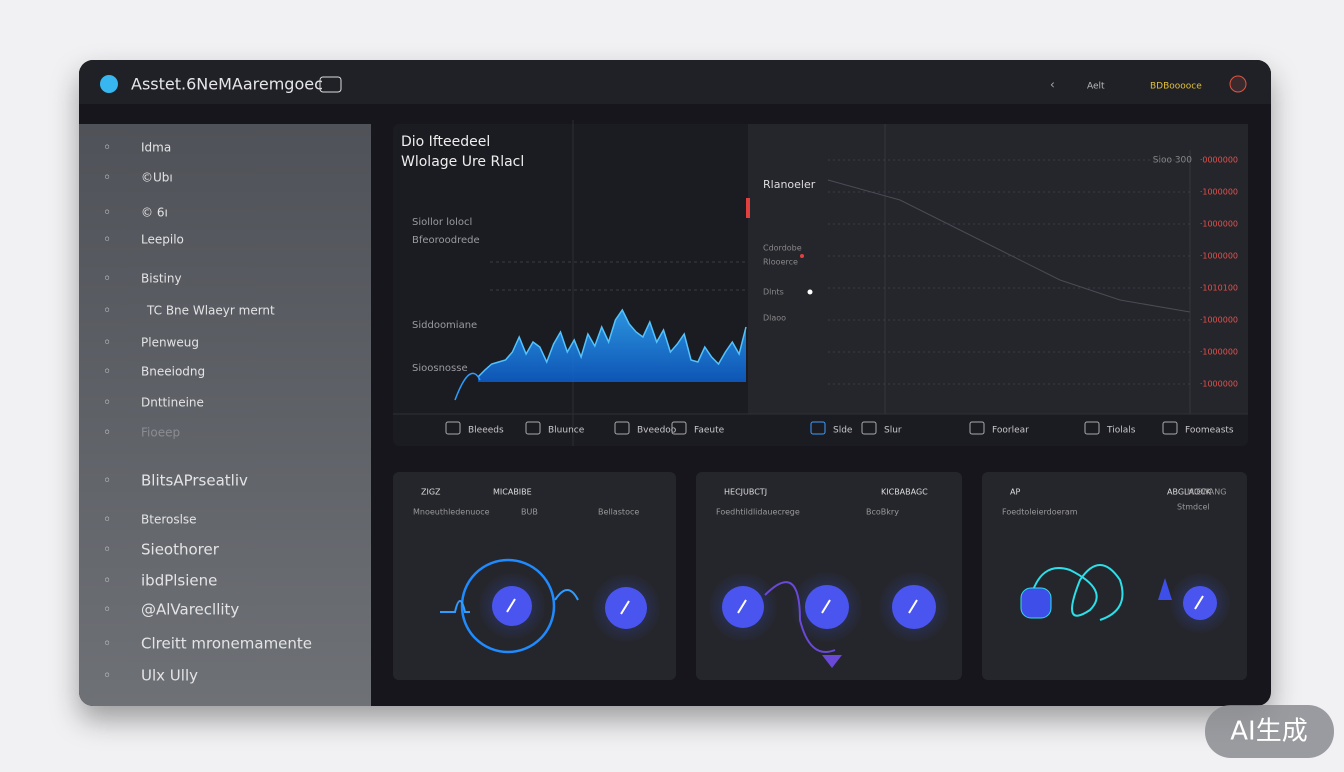  What do you see at coordinates (160, 433) in the screenshot?
I see `nav-item: Fioeep` at bounding box center [160, 433].